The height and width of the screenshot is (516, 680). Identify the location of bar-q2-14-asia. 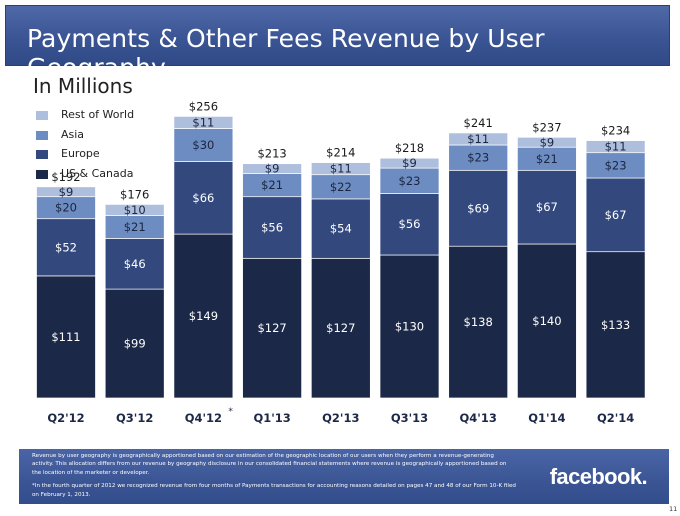
(615, 165).